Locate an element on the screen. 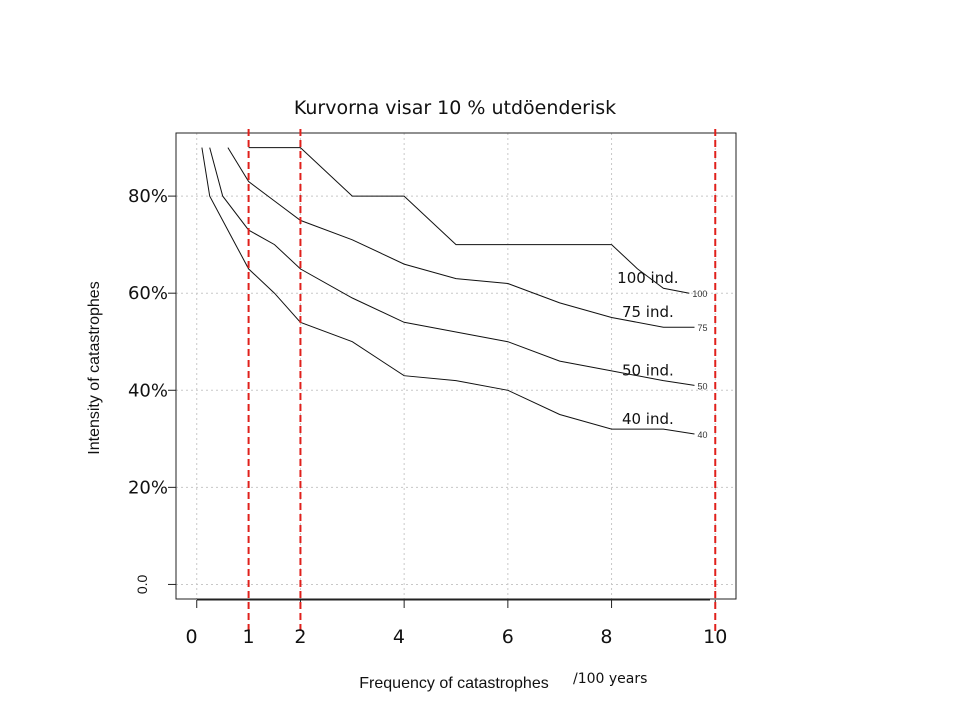 Image resolution: width=960 pixels, height=720 pixels. contour-label-75: 75 is located at coordinates (703, 328).